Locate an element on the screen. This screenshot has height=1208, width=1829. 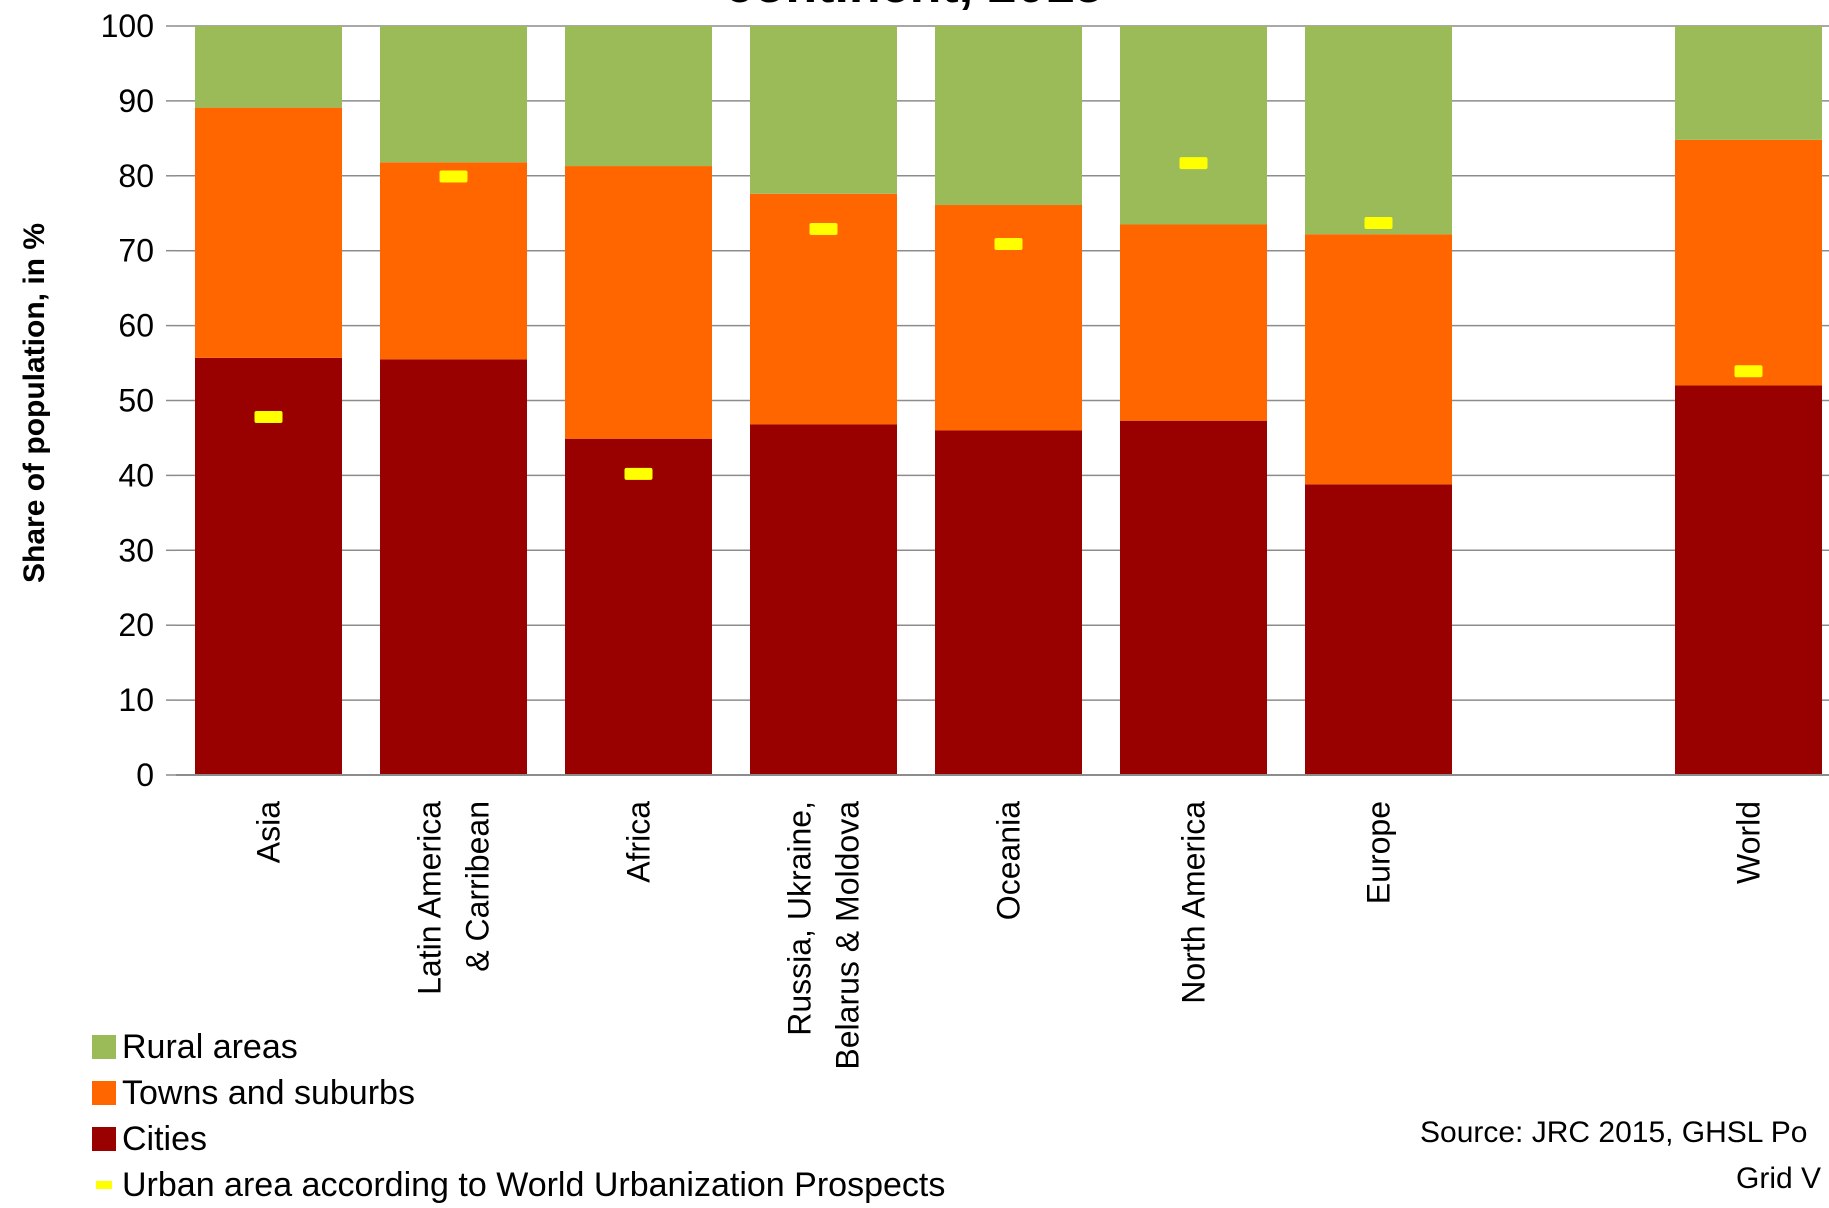
legend-label-cities: Cities is located at coordinates (165, 1138).